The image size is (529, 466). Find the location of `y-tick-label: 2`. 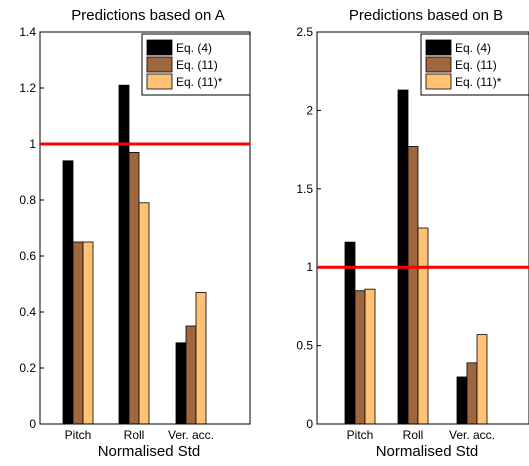

y-tick-label: 2 is located at coordinates (309, 110).